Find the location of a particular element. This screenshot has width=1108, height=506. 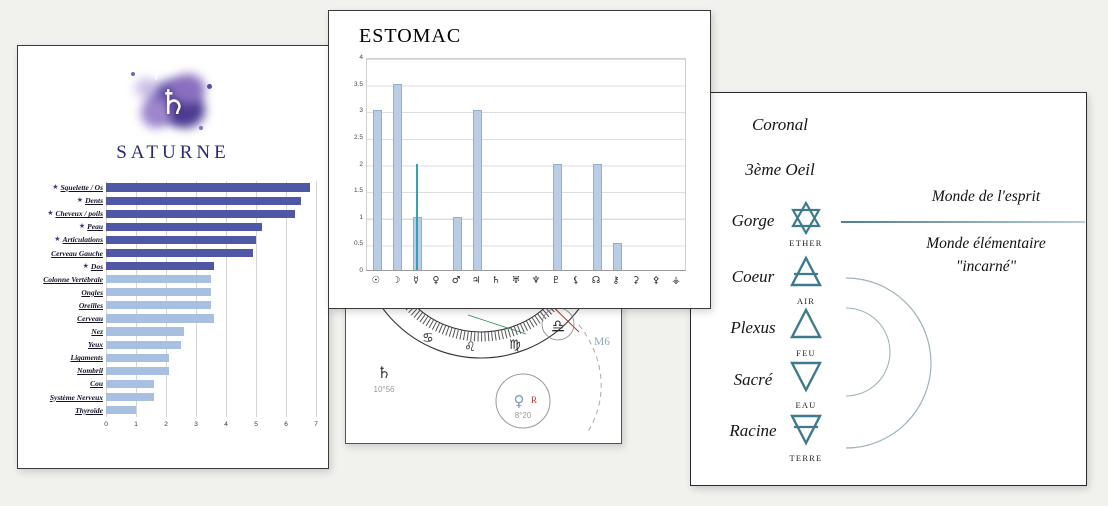

estomac-yaxis: 4 3.5 3 2.5 2 1.5 1 0.5 0 is located at coordinates (351, 164).